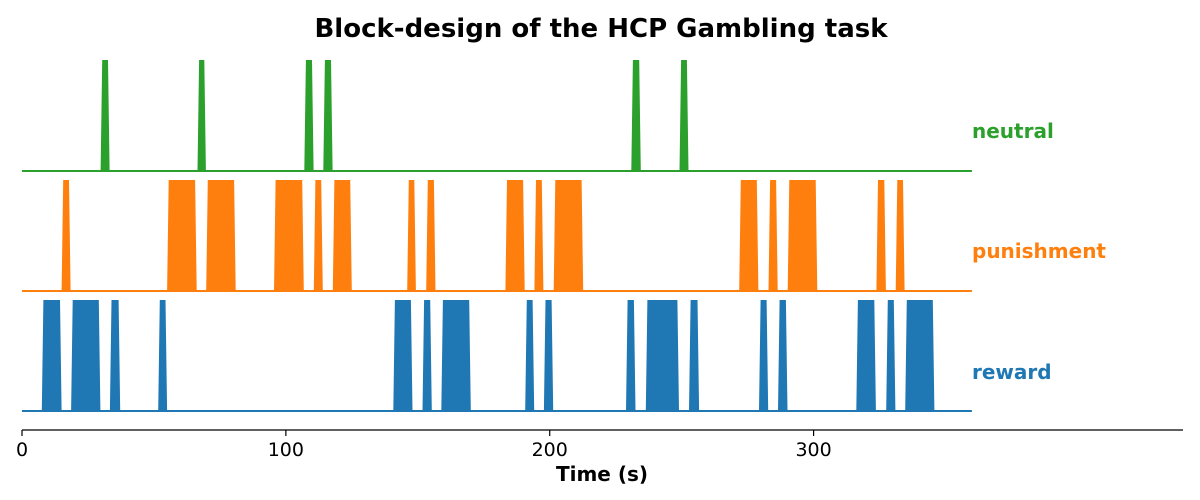 Image resolution: width=1200 pixels, height=500 pixels. I want to click on x-tick-label-200: 200, so click(550, 450).